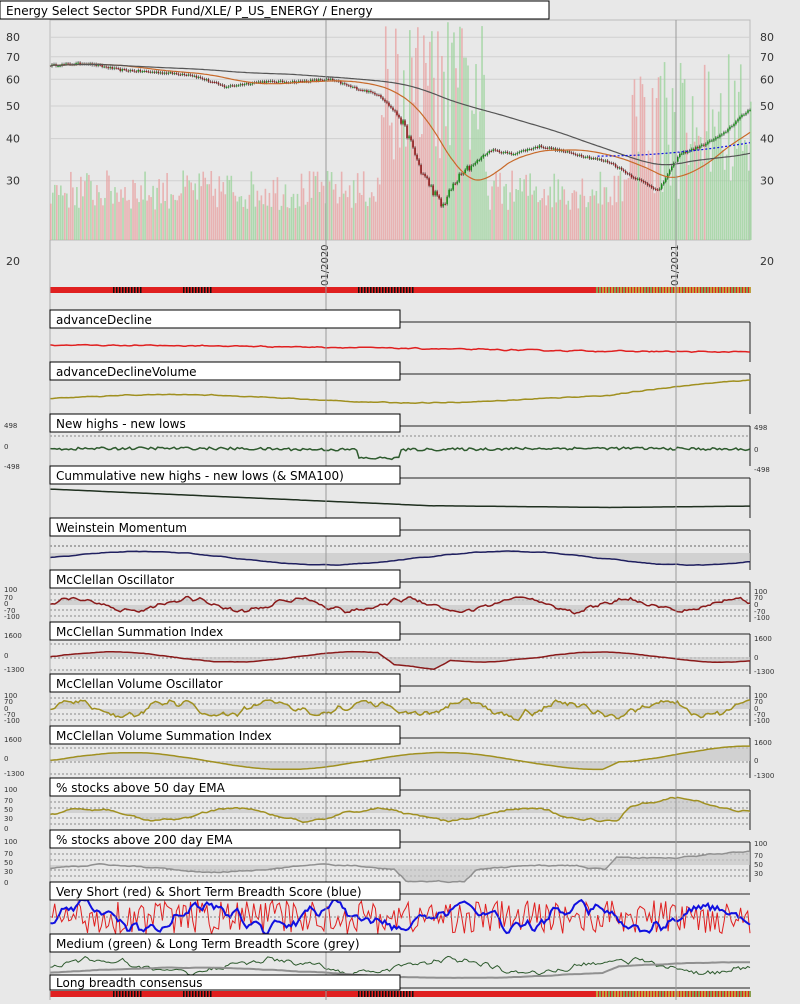 The width and height of the screenshot is (800, 1004). I want to click on breadth-medium, so click(400, 965).